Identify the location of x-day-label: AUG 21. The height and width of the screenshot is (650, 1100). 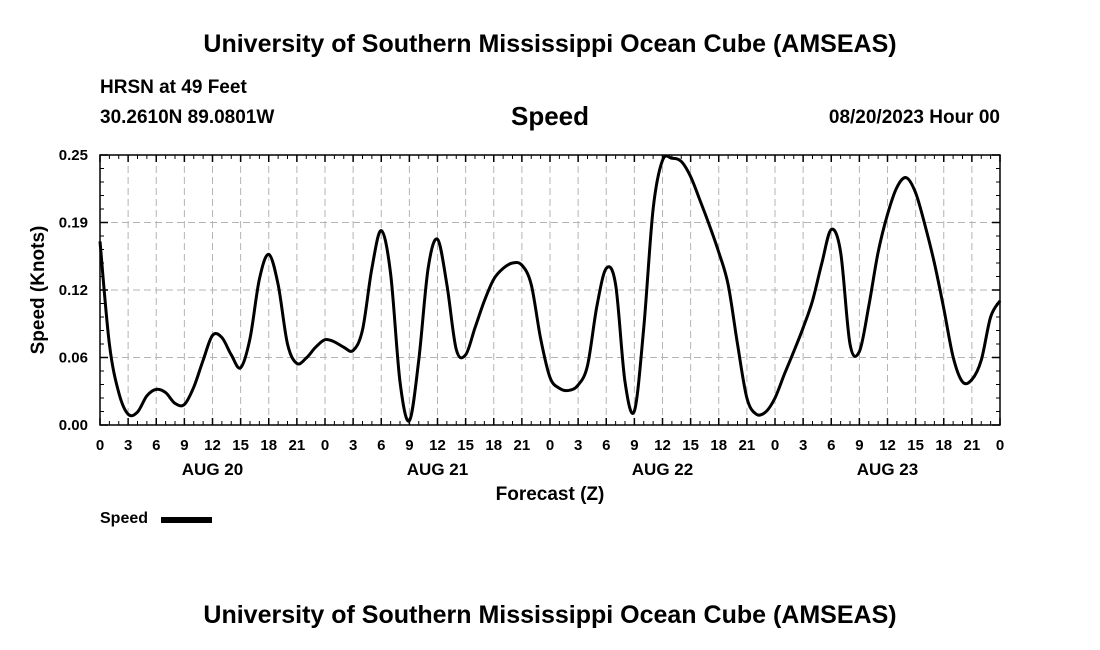
(437, 469).